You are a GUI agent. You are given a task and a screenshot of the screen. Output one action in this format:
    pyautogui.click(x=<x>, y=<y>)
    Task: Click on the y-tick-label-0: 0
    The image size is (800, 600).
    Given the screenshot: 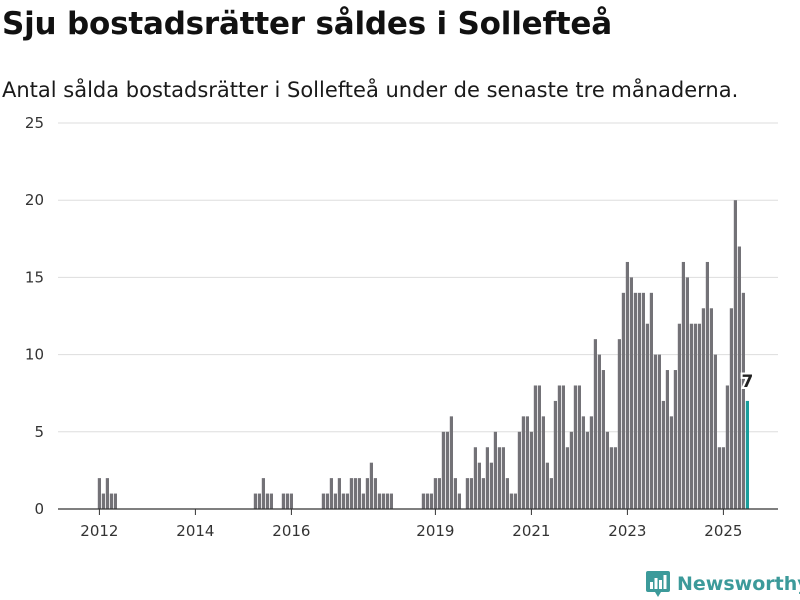 What is the action you would take?
    pyautogui.click(x=39, y=509)
    